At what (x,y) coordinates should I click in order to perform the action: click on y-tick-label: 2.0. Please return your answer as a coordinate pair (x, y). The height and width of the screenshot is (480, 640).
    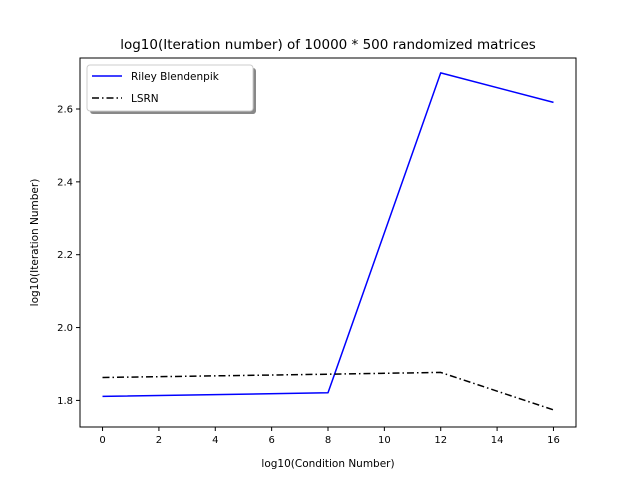
    Looking at the image, I should click on (65, 328).